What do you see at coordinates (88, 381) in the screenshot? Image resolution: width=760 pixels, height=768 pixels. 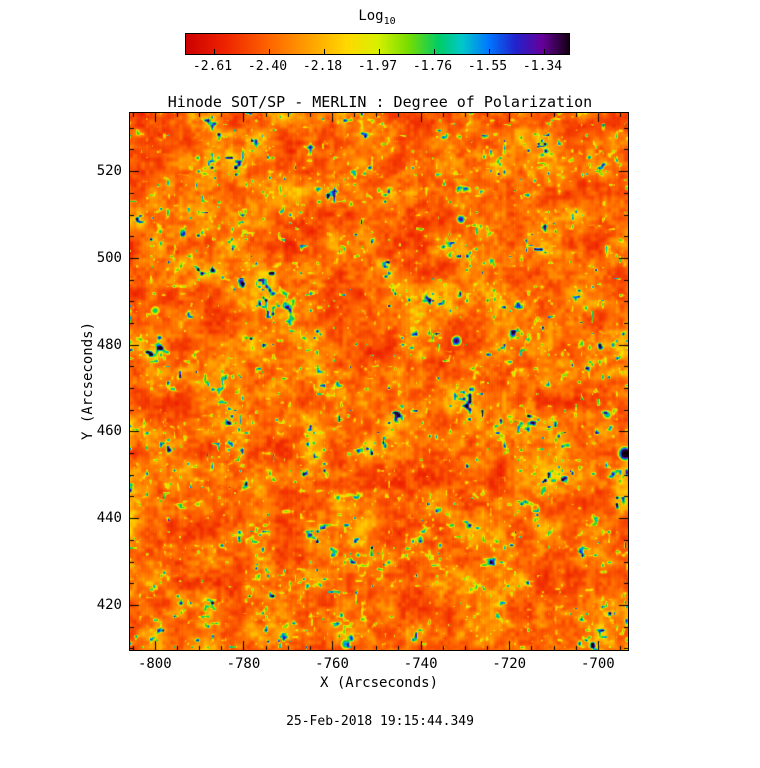 I see `y-axis-label: Y (Arcseconds)` at bounding box center [88, 381].